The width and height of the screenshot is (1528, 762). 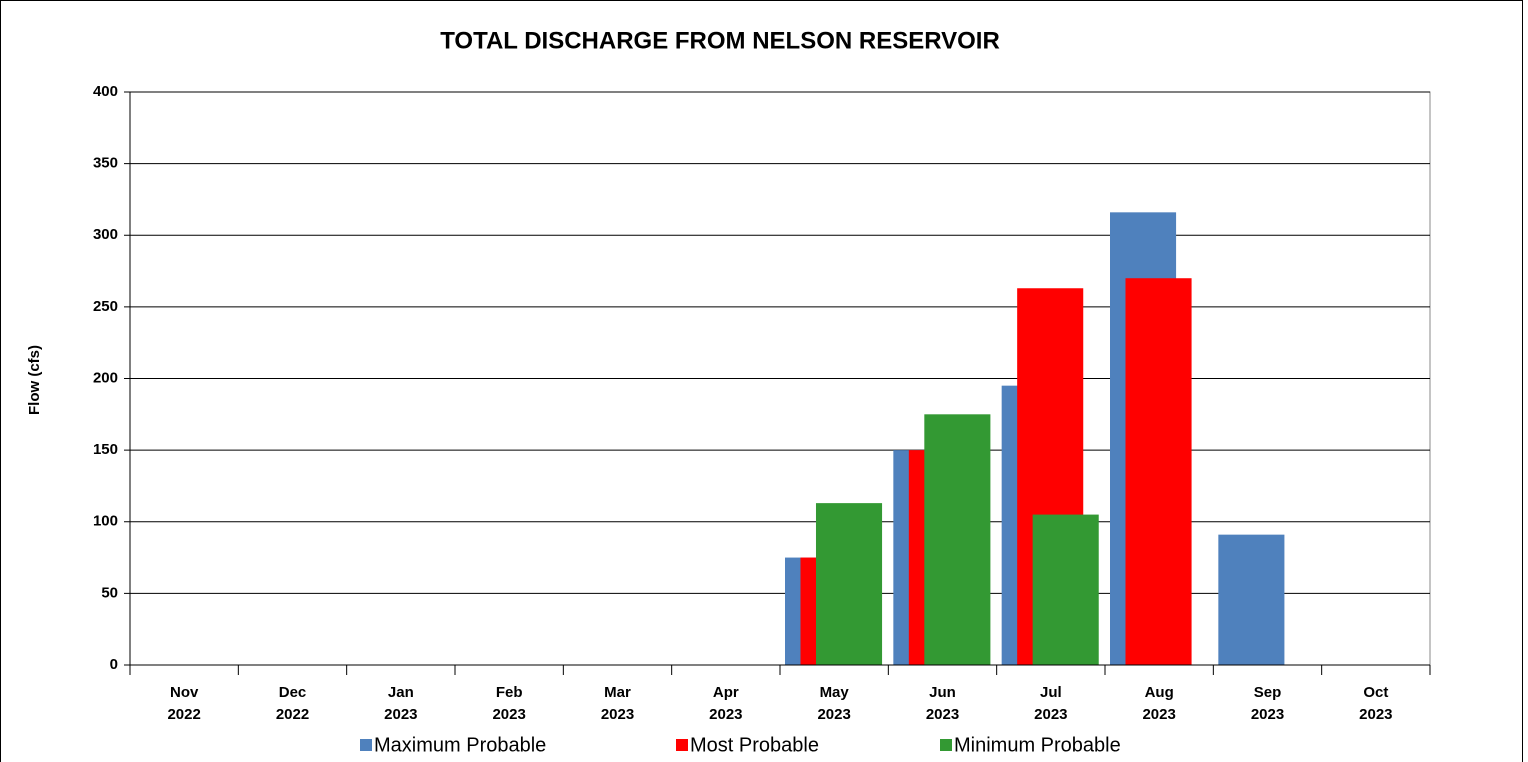 What do you see at coordinates (109, 592) in the screenshot?
I see `y-tick-label: 50` at bounding box center [109, 592].